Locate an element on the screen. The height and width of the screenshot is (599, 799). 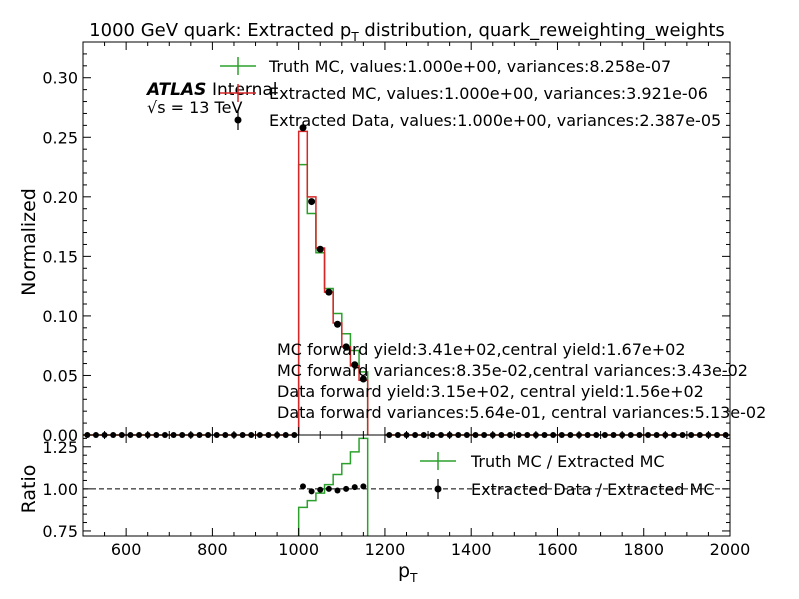
lower-y-tick-label: 1.00 is located at coordinates (60, 489).